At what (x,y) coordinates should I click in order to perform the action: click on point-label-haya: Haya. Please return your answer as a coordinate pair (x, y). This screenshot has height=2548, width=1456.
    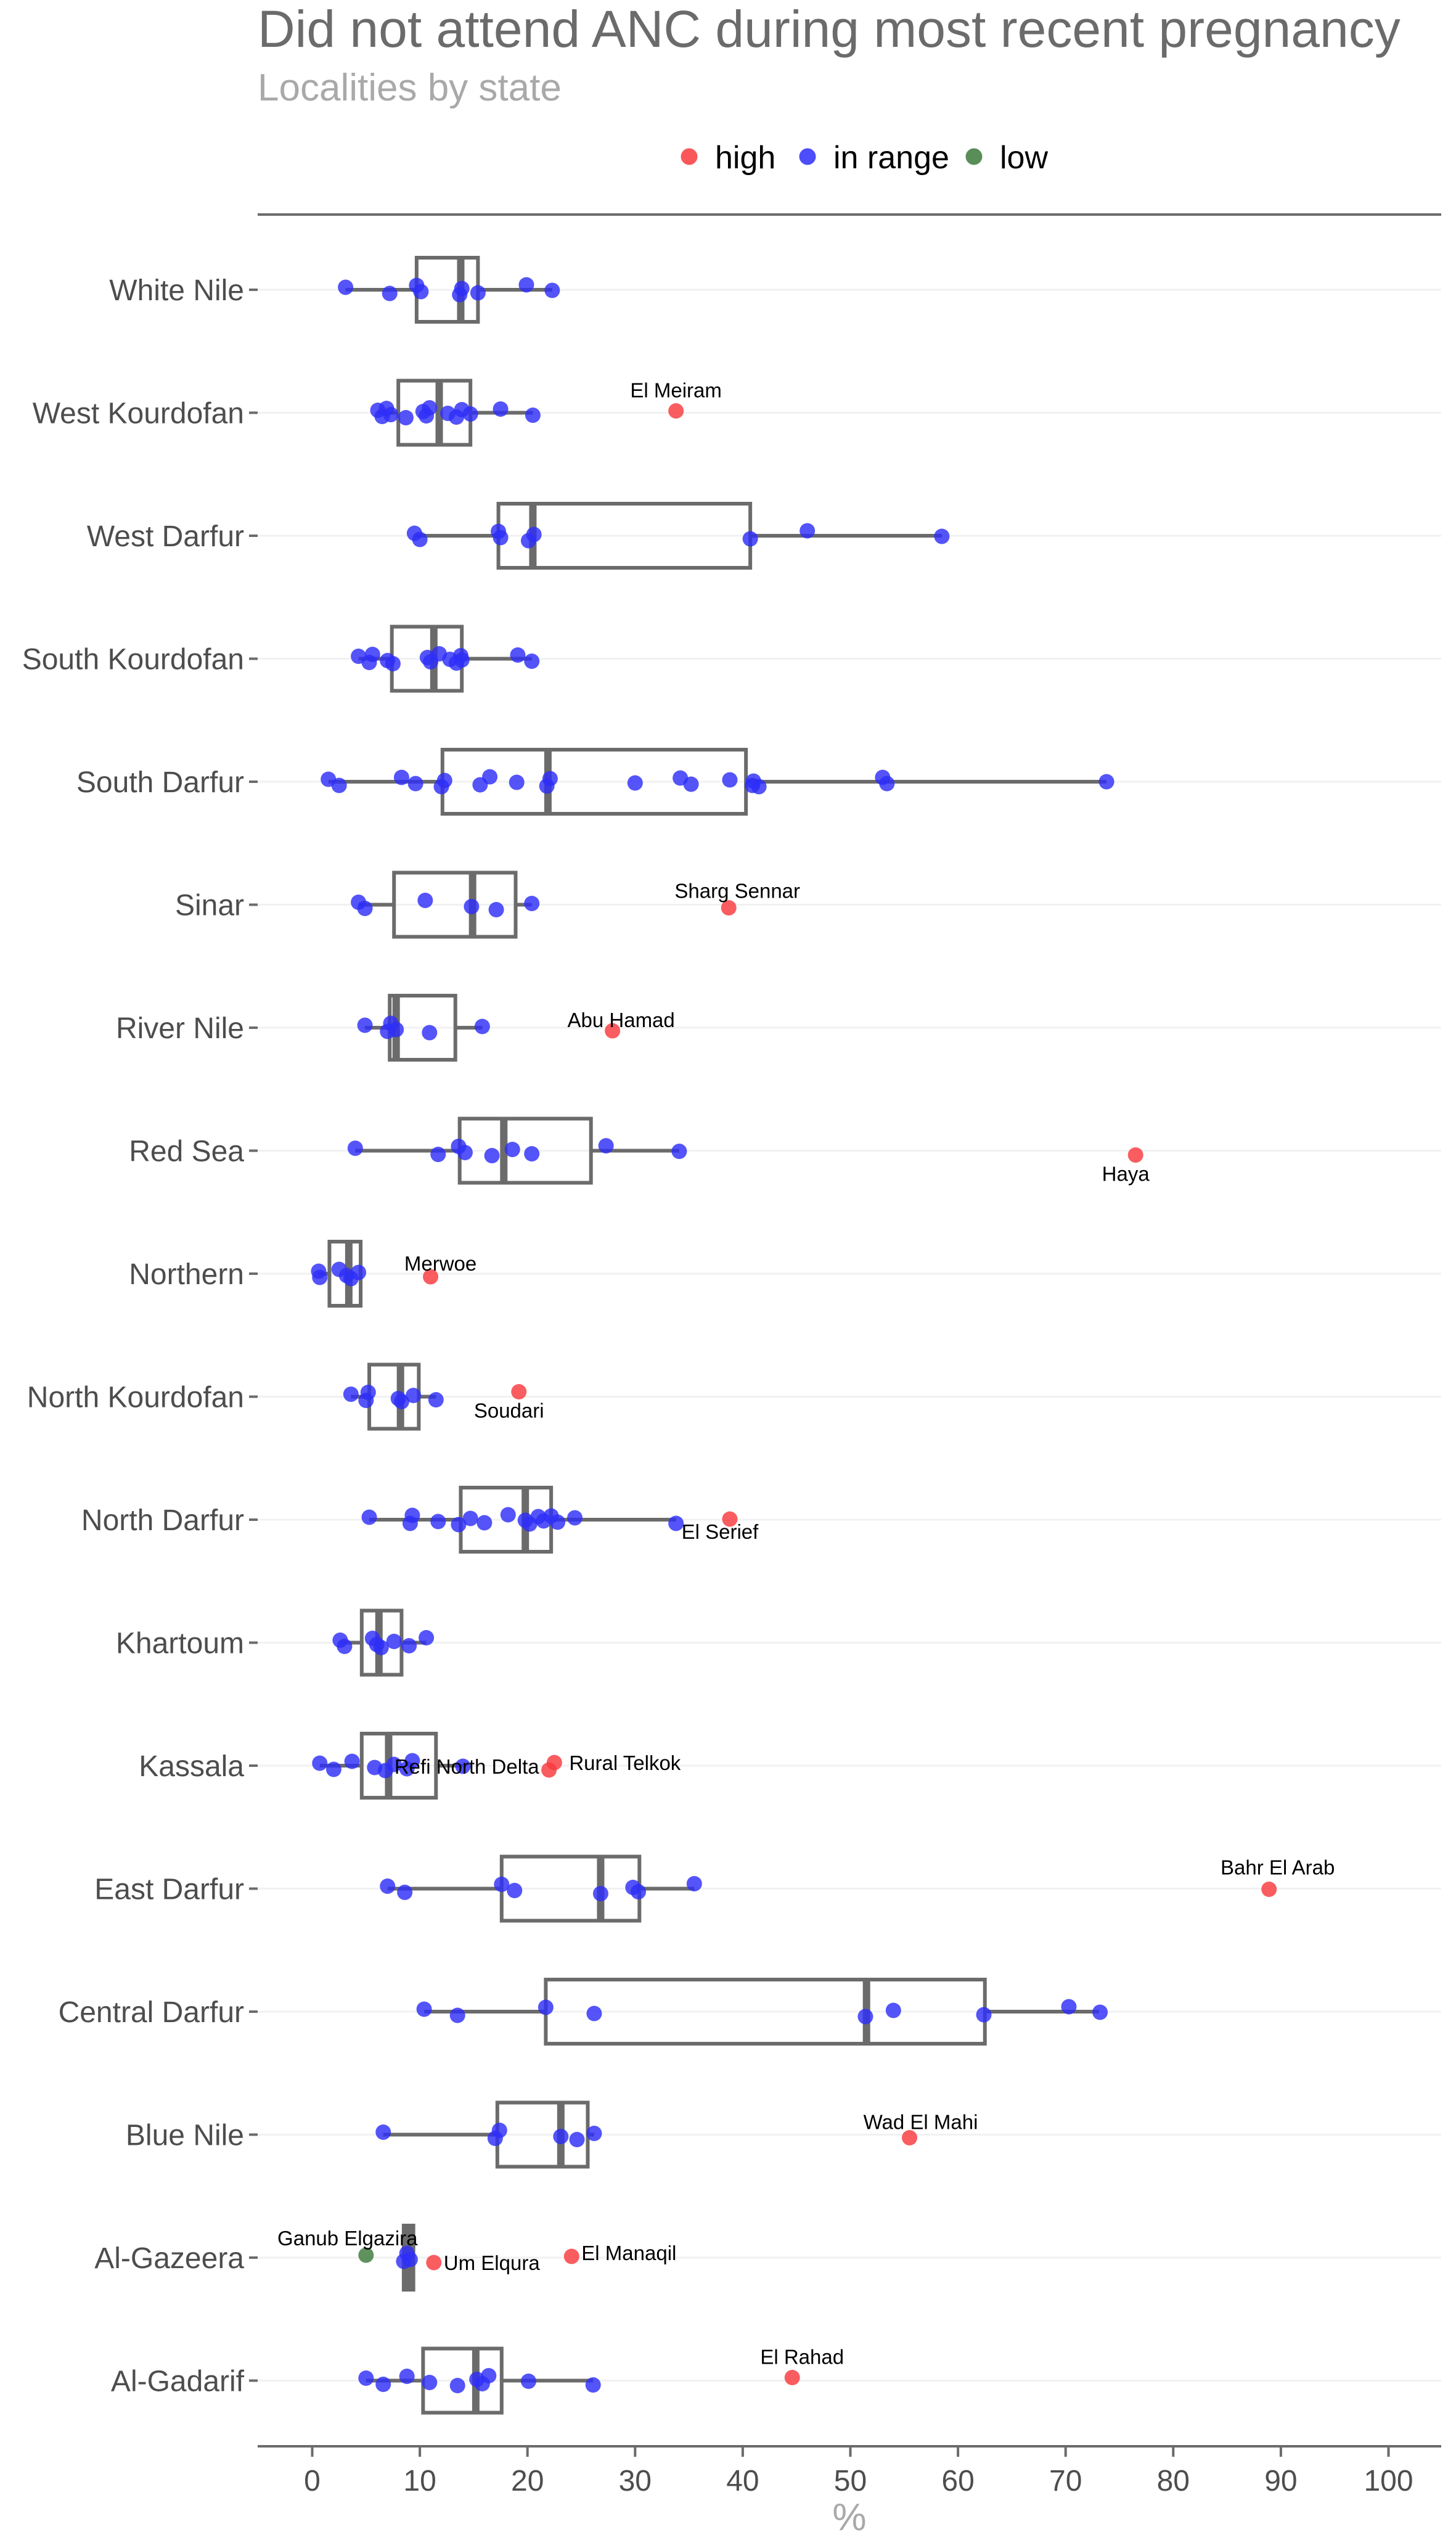
    Looking at the image, I should click on (1126, 1174).